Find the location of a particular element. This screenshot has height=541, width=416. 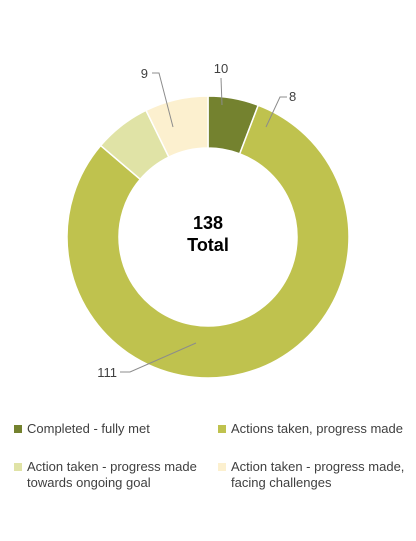

legend-swatch-actions-taken is located at coordinates (222, 429).